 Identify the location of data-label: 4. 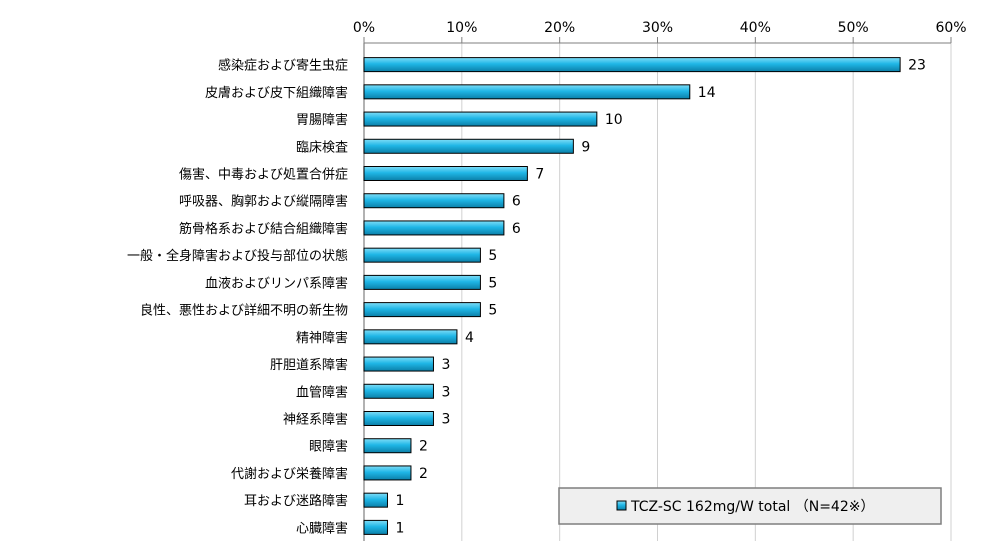
(469, 338).